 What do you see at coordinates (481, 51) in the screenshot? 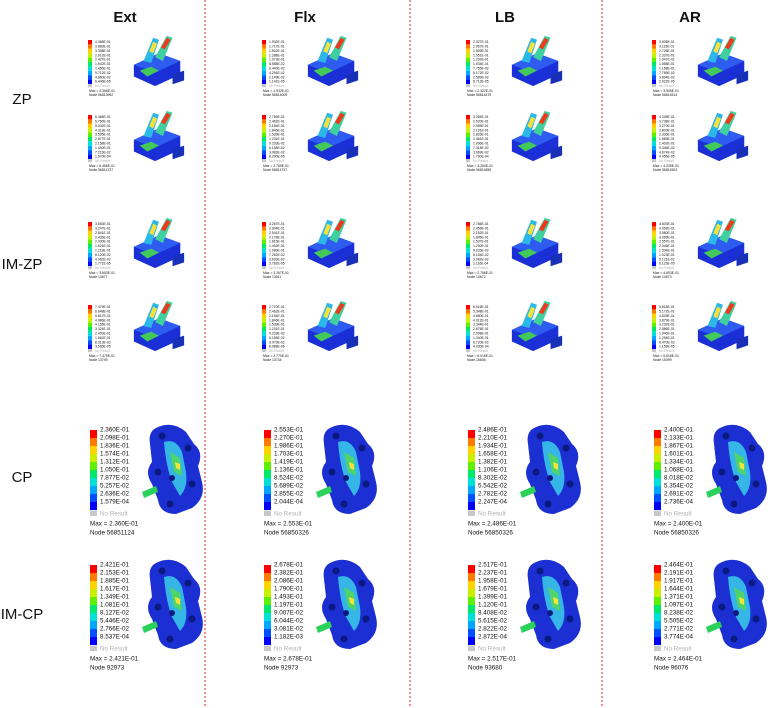
I see `legend-value: 1.809E-01` at bounding box center [481, 51].